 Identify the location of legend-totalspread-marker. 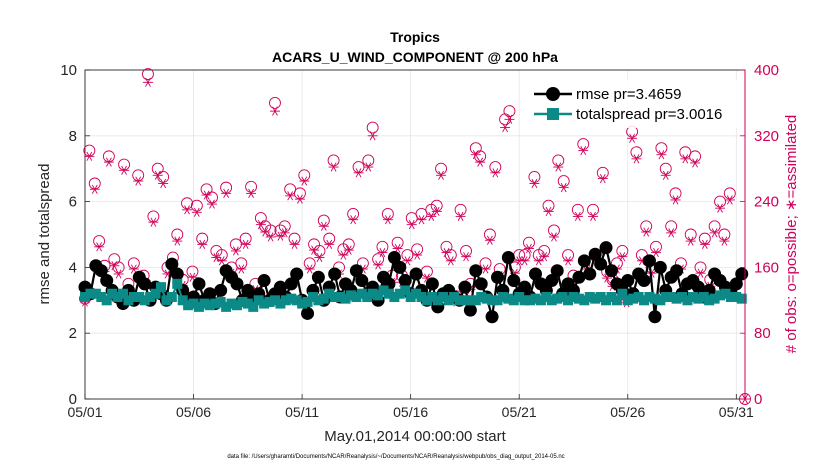
(553, 114).